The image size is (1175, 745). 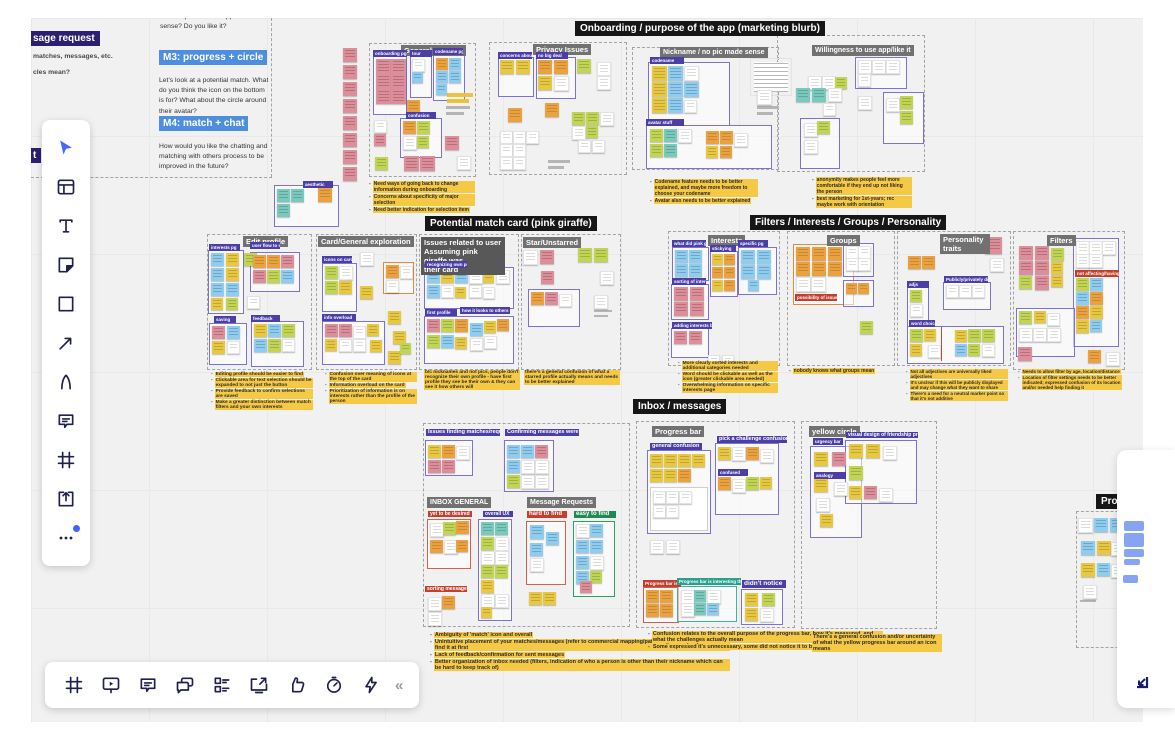 I want to click on tool-chat, so click(x=185, y=685).